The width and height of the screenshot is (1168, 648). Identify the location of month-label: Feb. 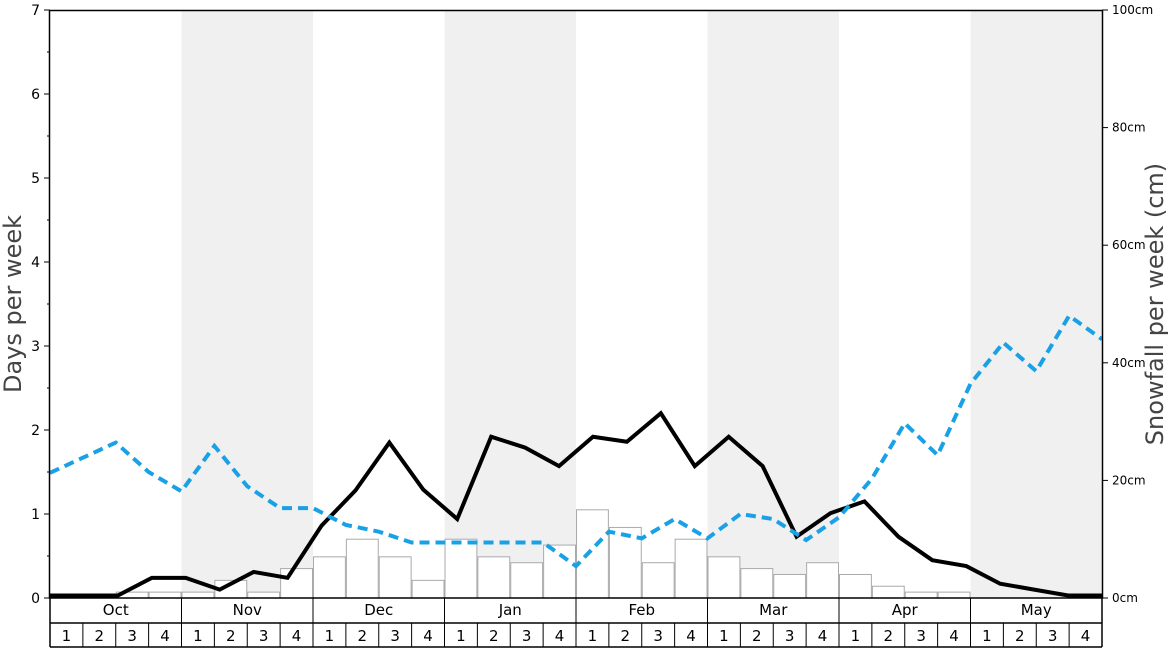
(641, 610).